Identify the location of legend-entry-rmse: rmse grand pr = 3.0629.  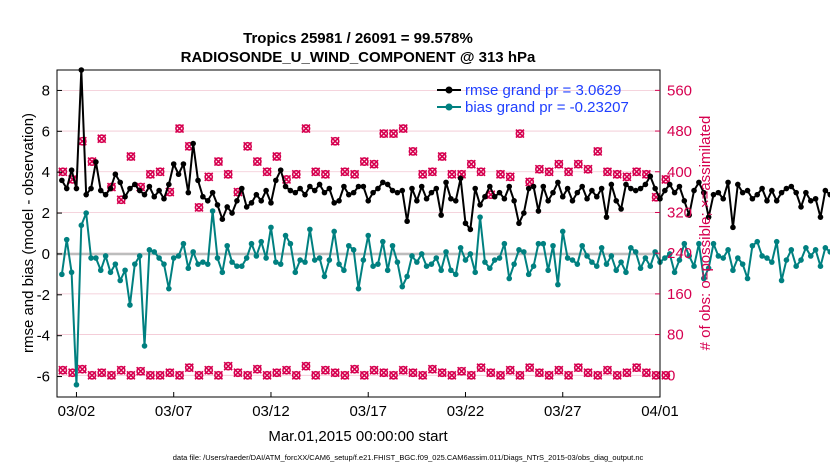
(529, 90).